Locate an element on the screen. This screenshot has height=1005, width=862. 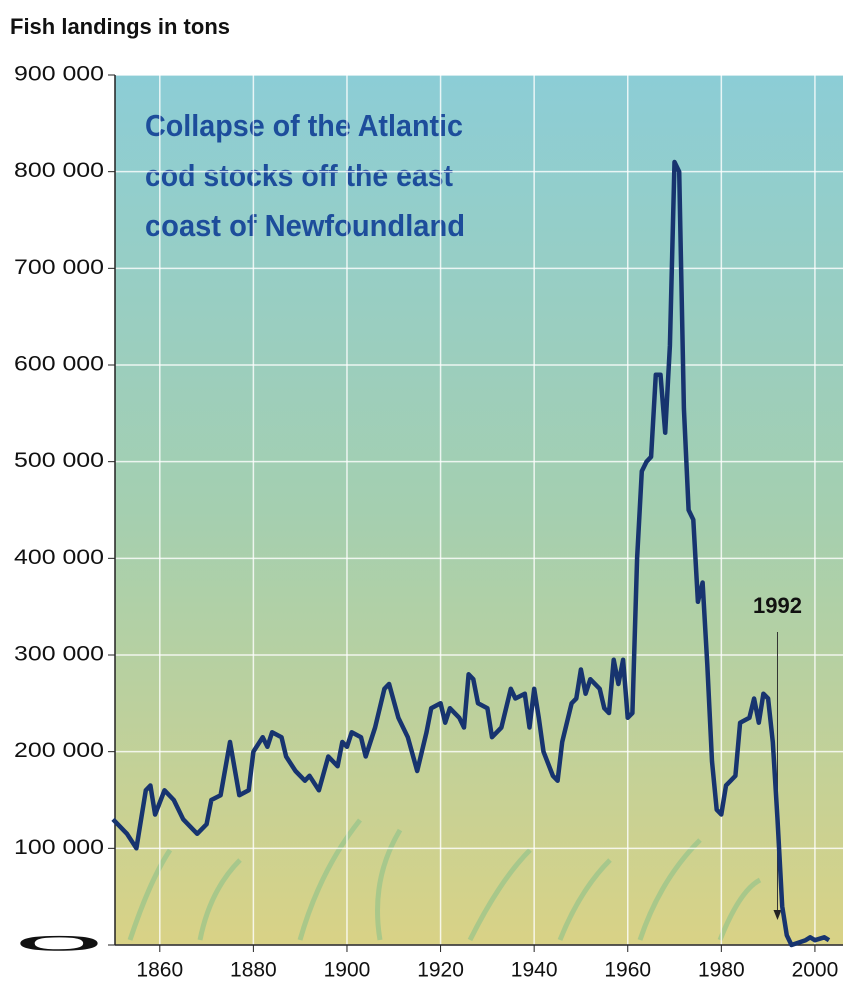
y-tick-label: 300 000 is located at coordinates (59, 654).